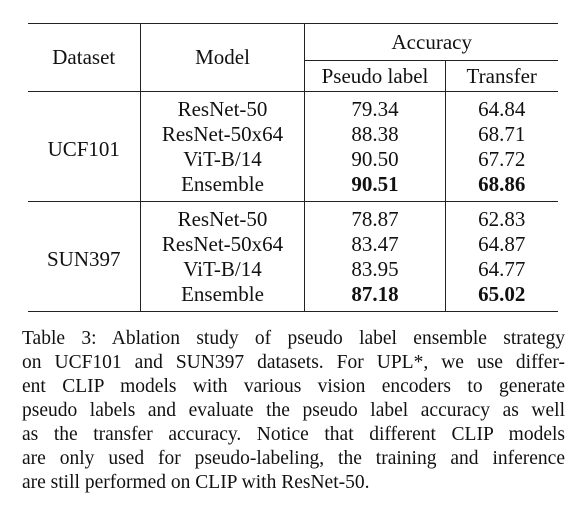 The height and width of the screenshot is (516, 586). Describe the element at coordinates (84, 57) in the screenshot. I see `header-dataset: Dataset` at that location.